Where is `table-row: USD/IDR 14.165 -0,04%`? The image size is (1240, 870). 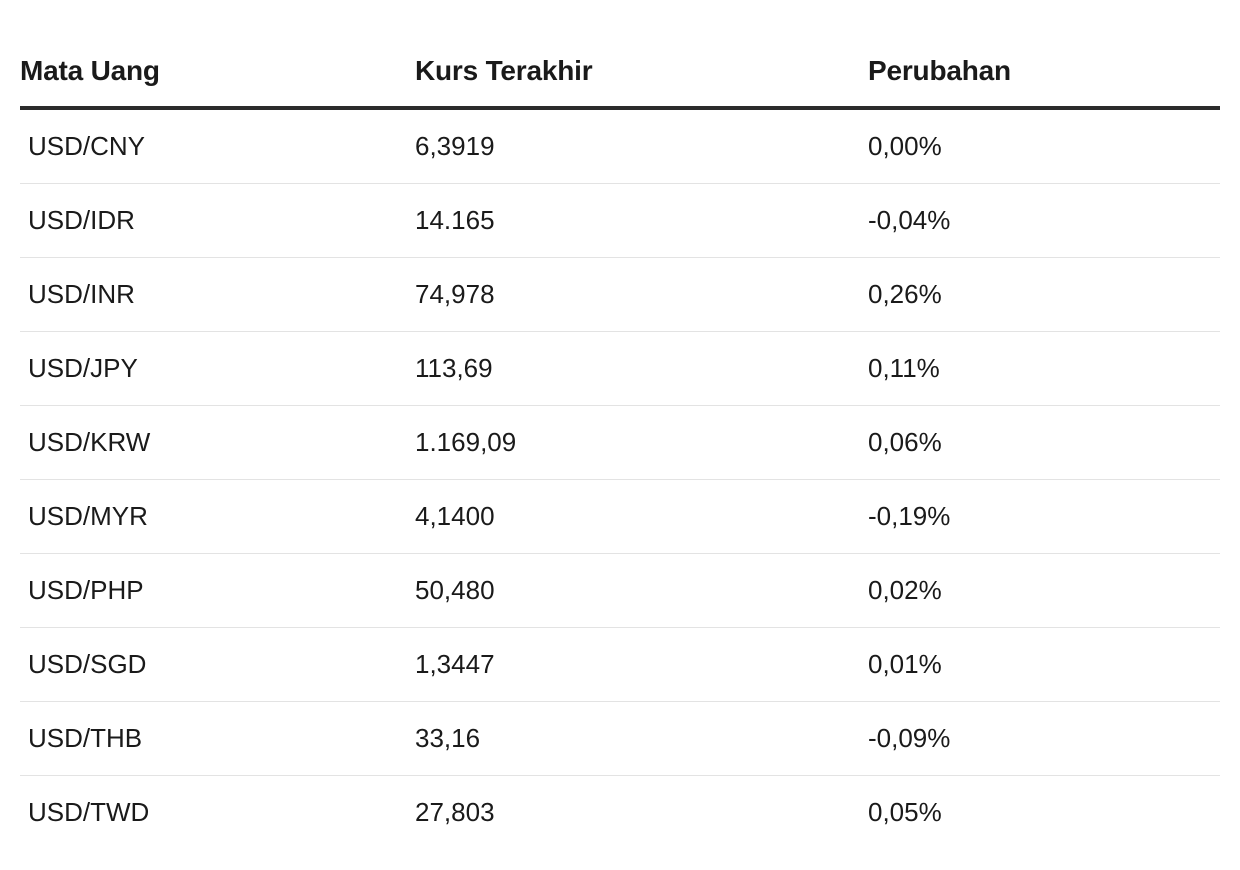 table-row: USD/IDR 14.165 -0,04% is located at coordinates (620, 220).